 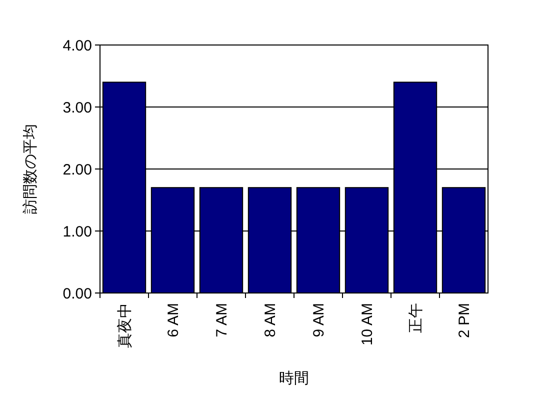 What do you see at coordinates (367, 324) in the screenshot?
I see `x-tick-label: 10 AM` at bounding box center [367, 324].